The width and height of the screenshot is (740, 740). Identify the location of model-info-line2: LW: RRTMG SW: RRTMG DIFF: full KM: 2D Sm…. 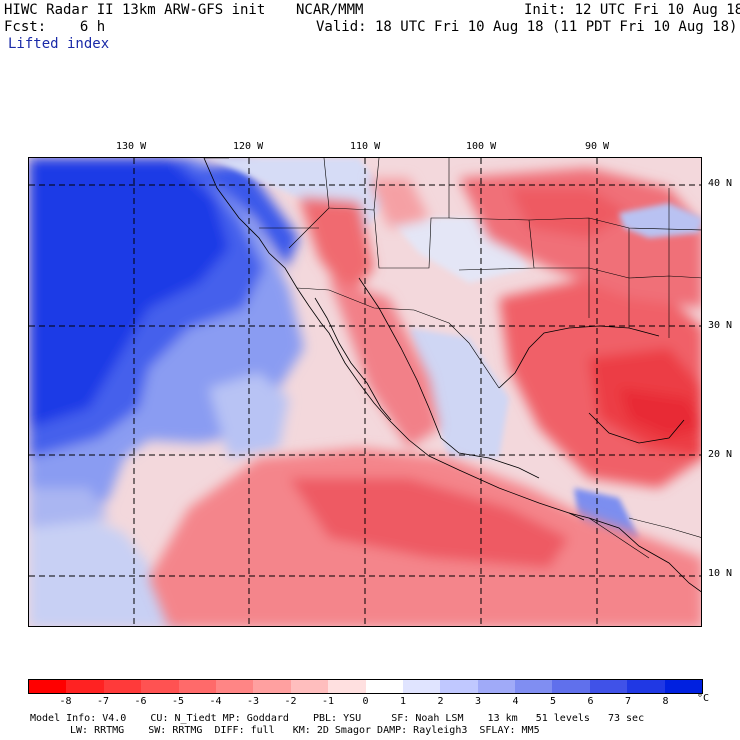
(305, 730).